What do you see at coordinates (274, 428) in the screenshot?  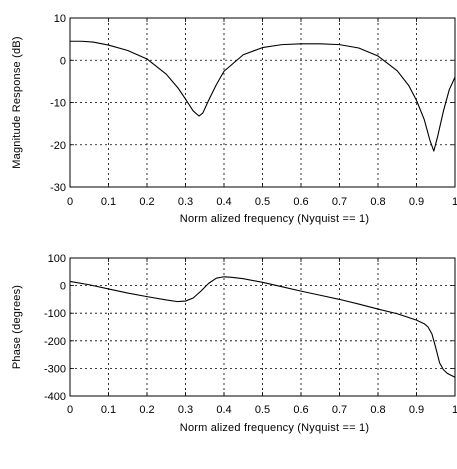 I see `phase-x-axis-label: Norm alized frequency (Nyquist == 1)` at bounding box center [274, 428].